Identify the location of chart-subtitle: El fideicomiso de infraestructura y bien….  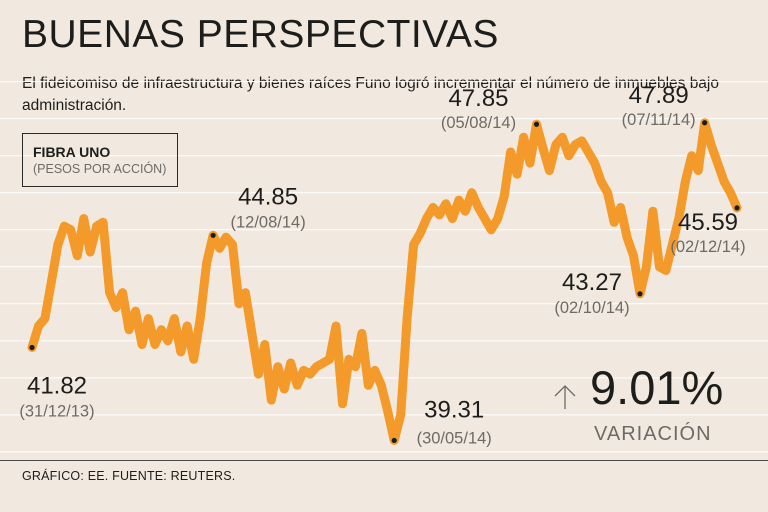
(370, 94).